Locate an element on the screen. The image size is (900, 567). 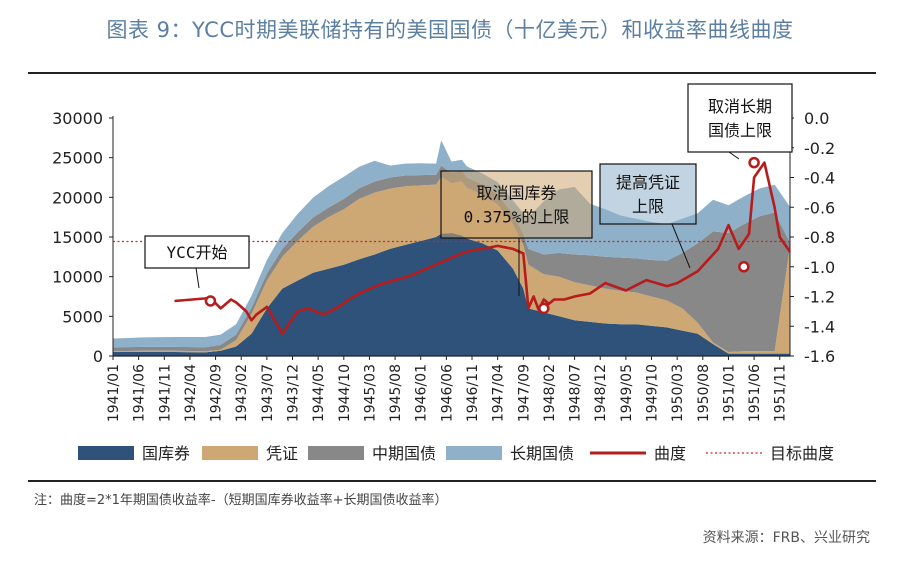
x-tick-label: 1941/06 is located at coordinates (140, 393).